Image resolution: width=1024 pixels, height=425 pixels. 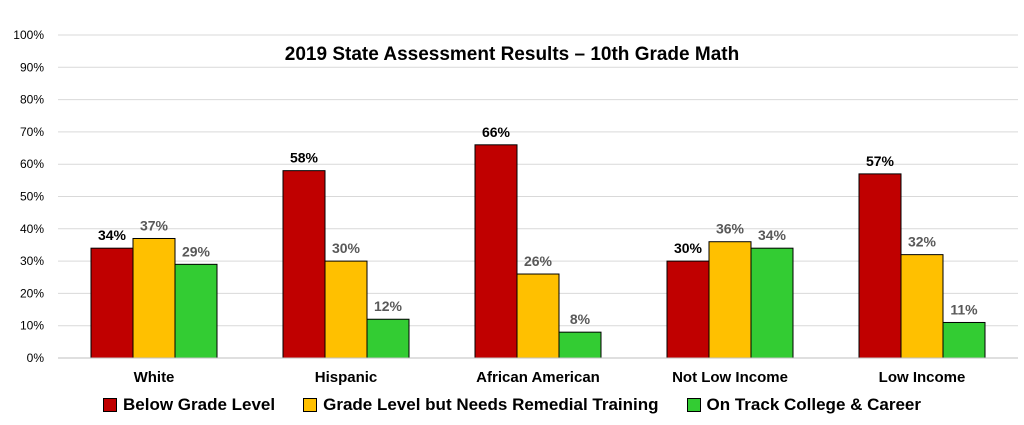 What do you see at coordinates (36, 358) in the screenshot?
I see `y-tick-label: 0%` at bounding box center [36, 358].